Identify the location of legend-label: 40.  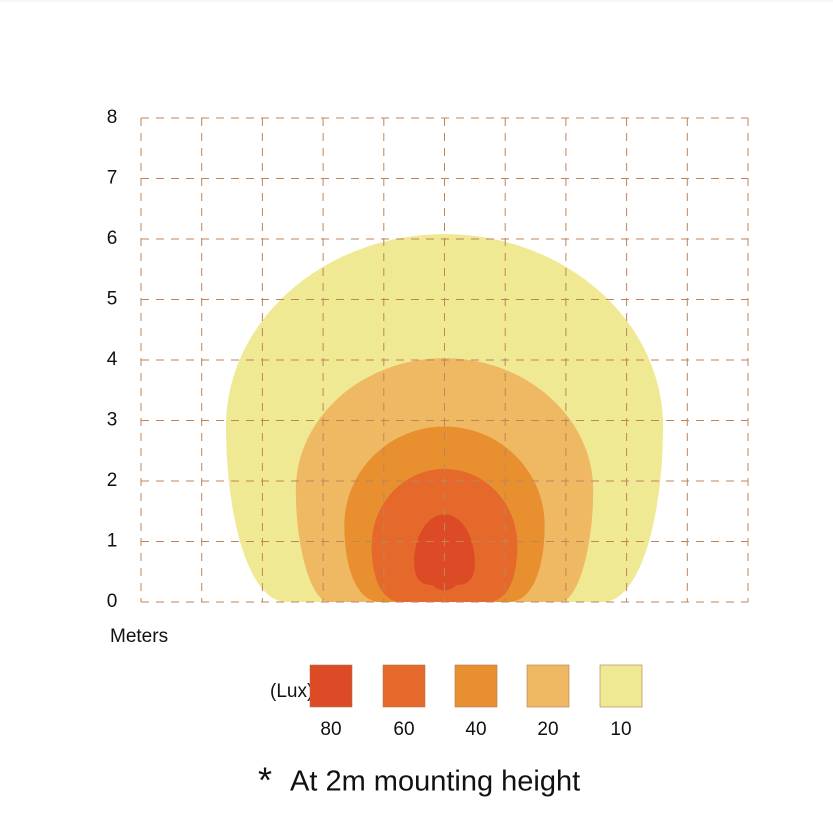
(475, 729).